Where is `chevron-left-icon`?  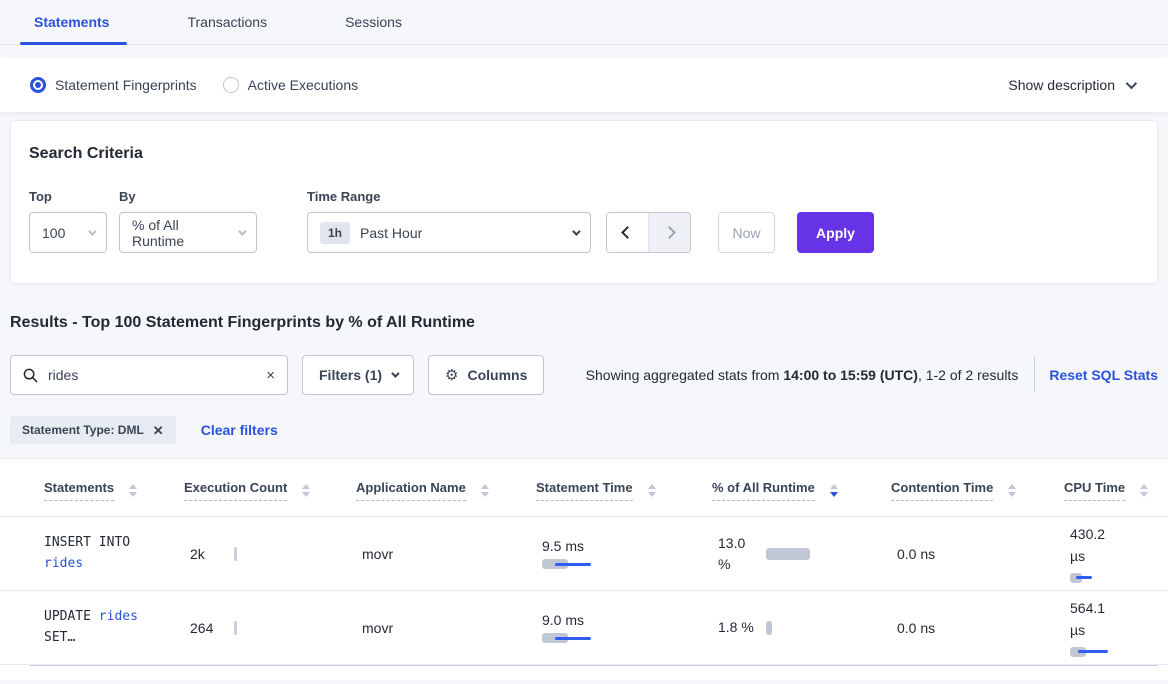
chevron-left-icon is located at coordinates (627, 232).